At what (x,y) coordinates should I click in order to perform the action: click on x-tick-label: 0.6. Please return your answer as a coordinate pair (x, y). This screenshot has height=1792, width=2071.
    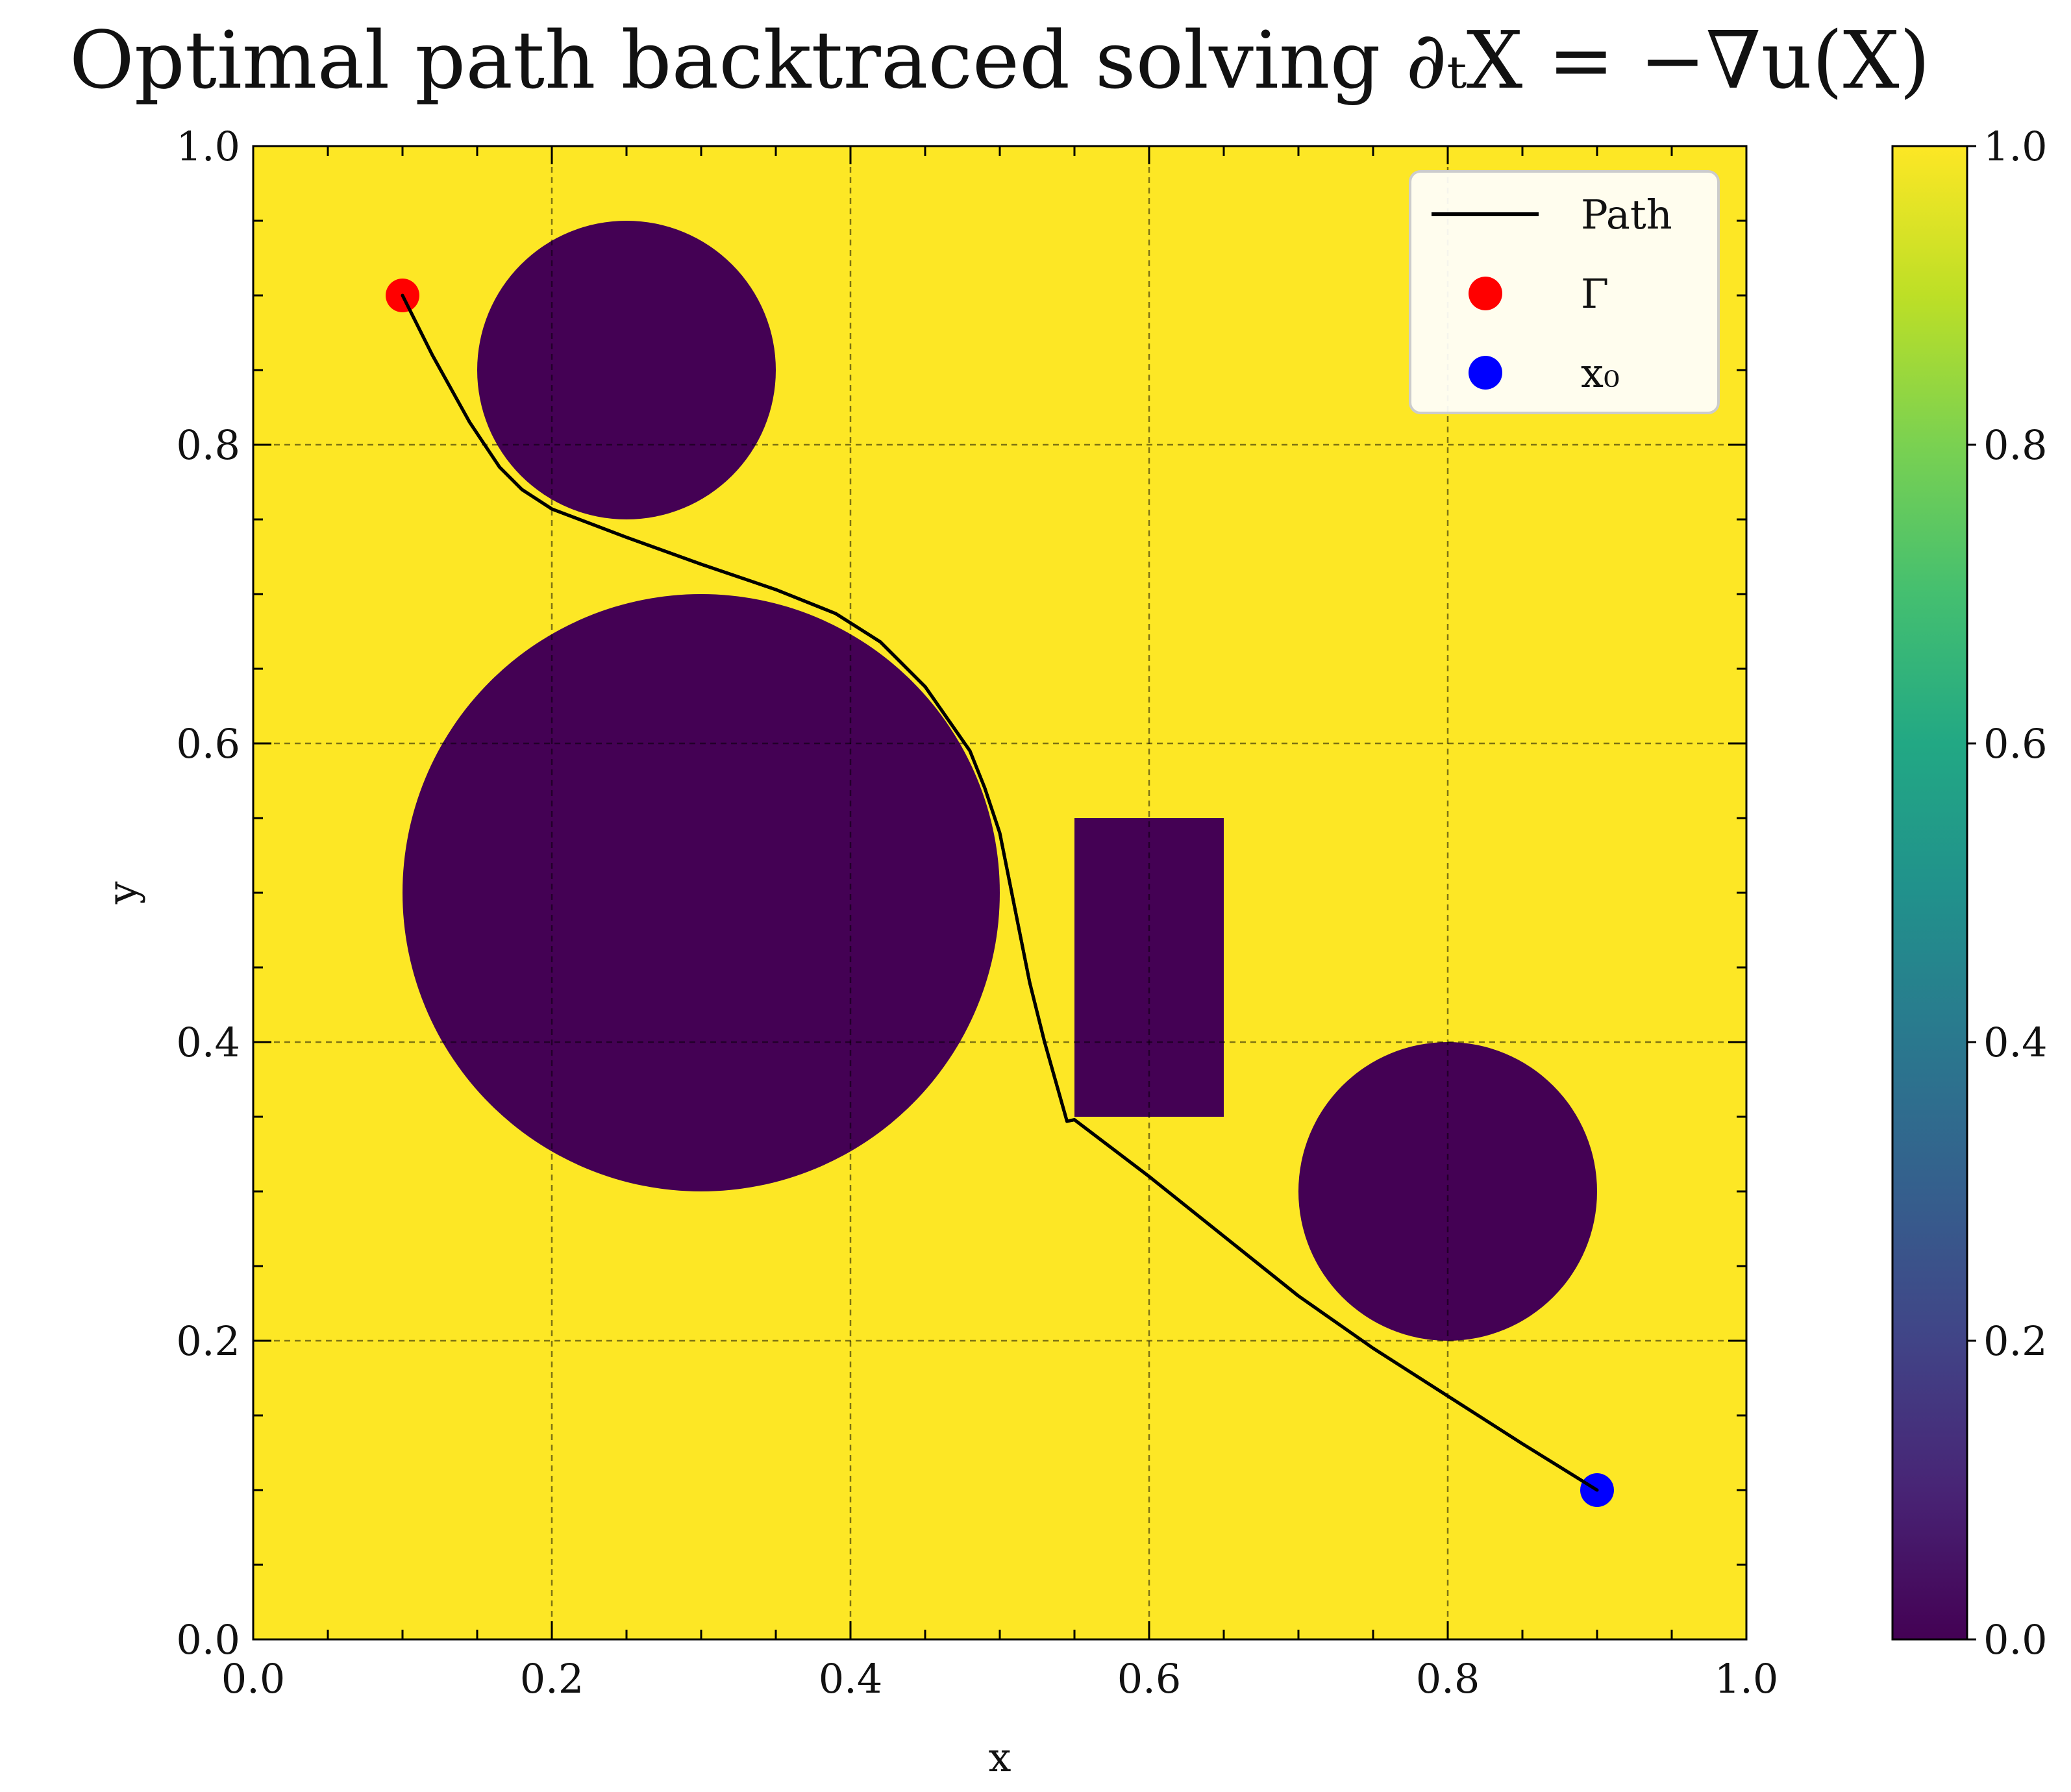
    Looking at the image, I should click on (1149, 1678).